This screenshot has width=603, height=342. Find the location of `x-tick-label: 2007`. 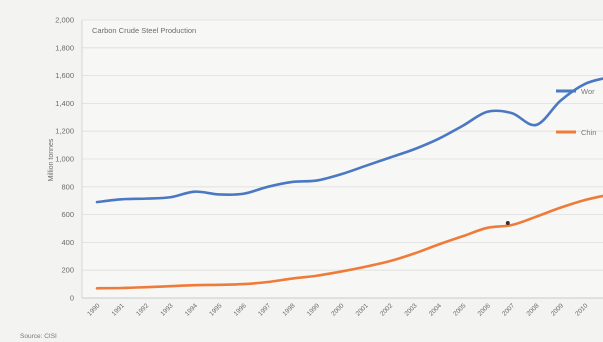

x-tick-label: 2007 is located at coordinates (508, 309).